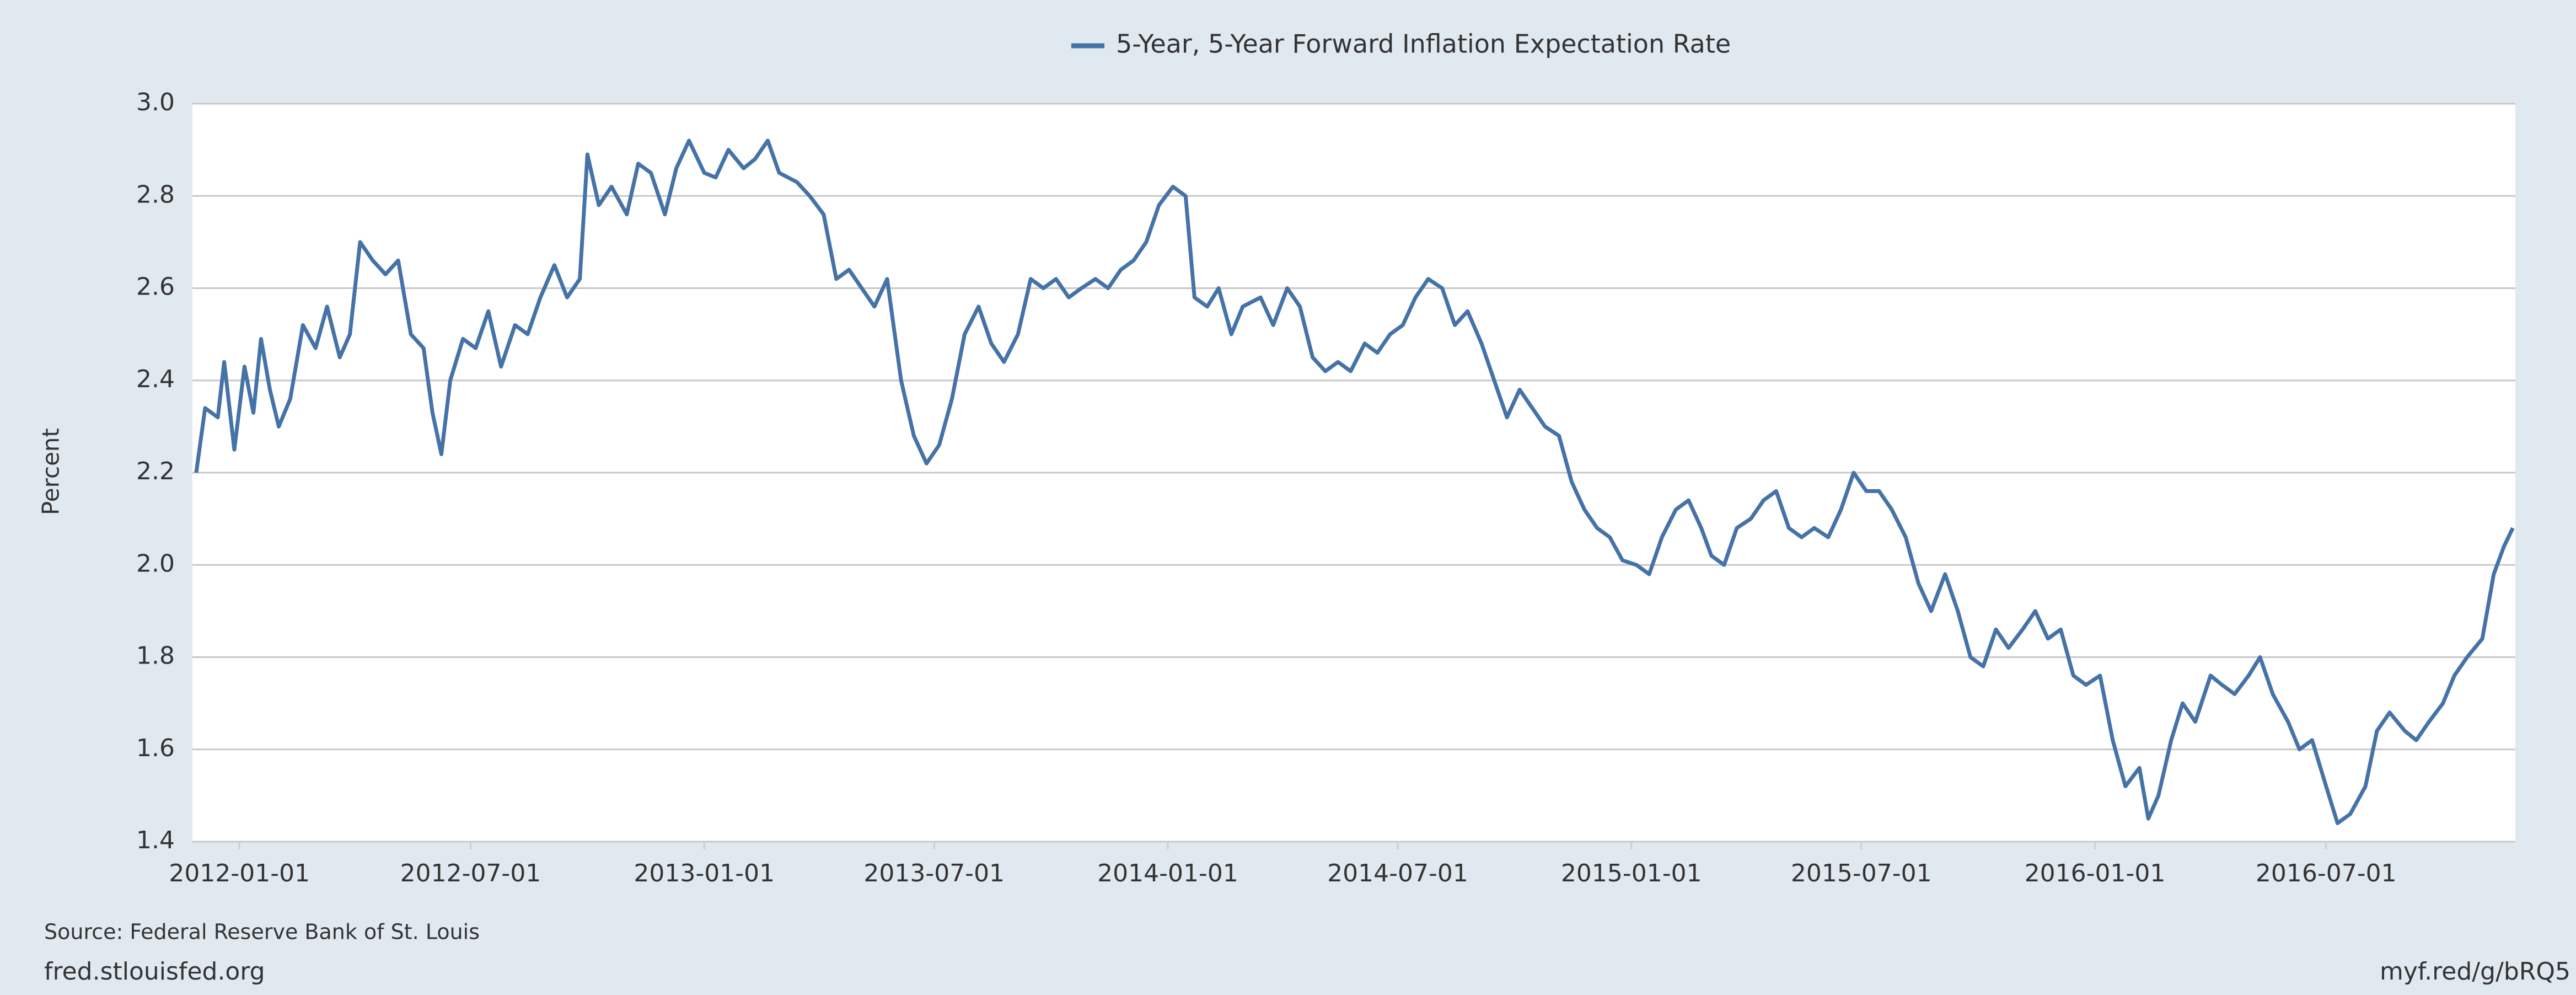  Describe the element at coordinates (155, 379) in the screenshot. I see `y-tick-label: 2.4` at that location.